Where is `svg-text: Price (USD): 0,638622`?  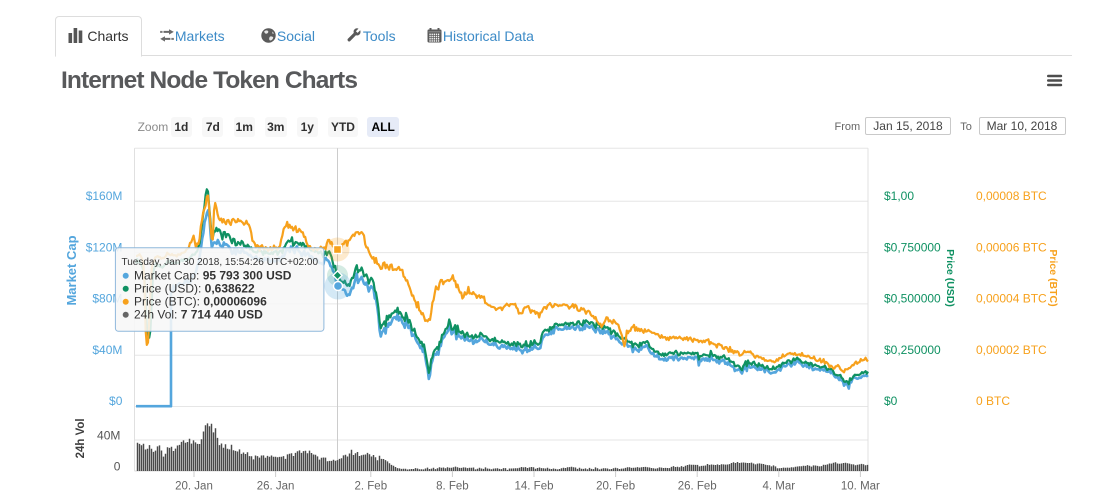 svg-text: Price (USD): 0,638622 is located at coordinates (194, 289).